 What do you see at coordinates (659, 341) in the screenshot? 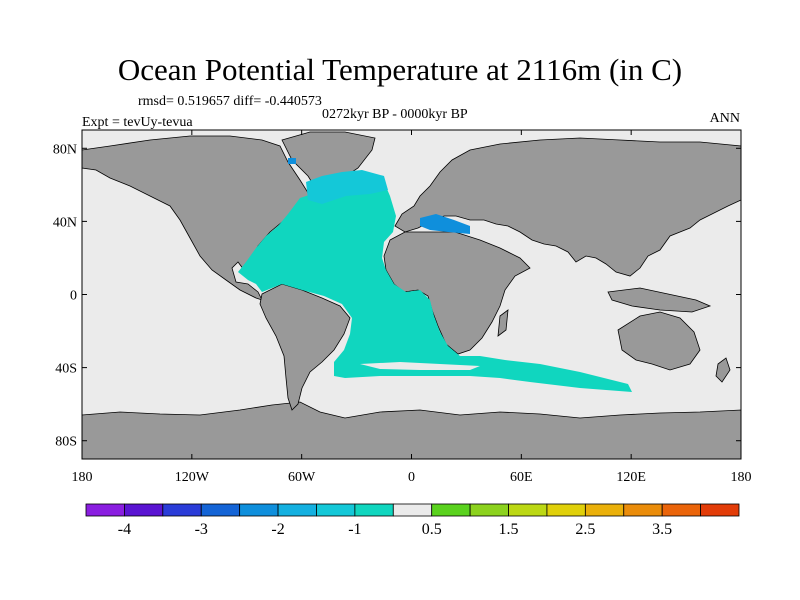
I see `land-australia` at bounding box center [659, 341].